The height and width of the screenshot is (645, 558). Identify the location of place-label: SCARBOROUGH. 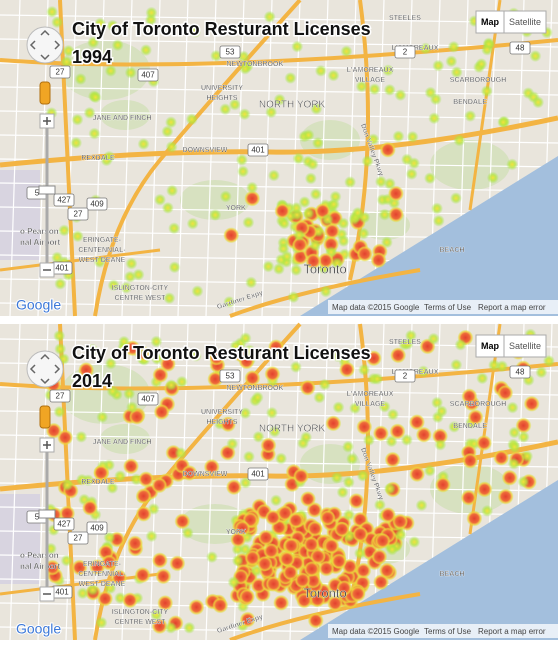
(478, 80).